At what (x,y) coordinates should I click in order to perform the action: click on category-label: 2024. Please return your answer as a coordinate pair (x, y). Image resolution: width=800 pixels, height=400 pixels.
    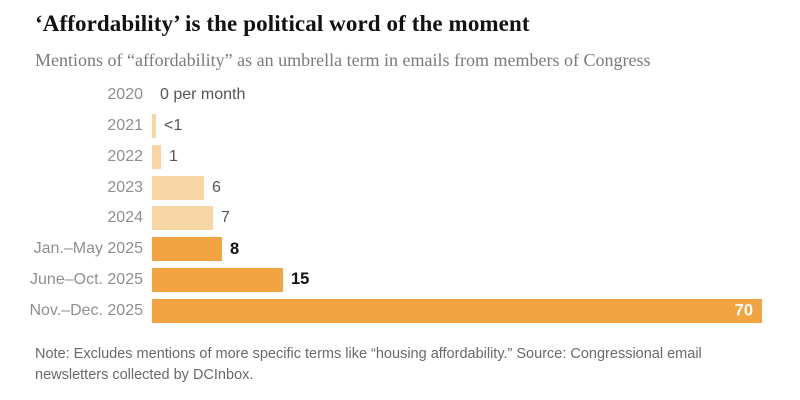
    Looking at the image, I should click on (125, 218).